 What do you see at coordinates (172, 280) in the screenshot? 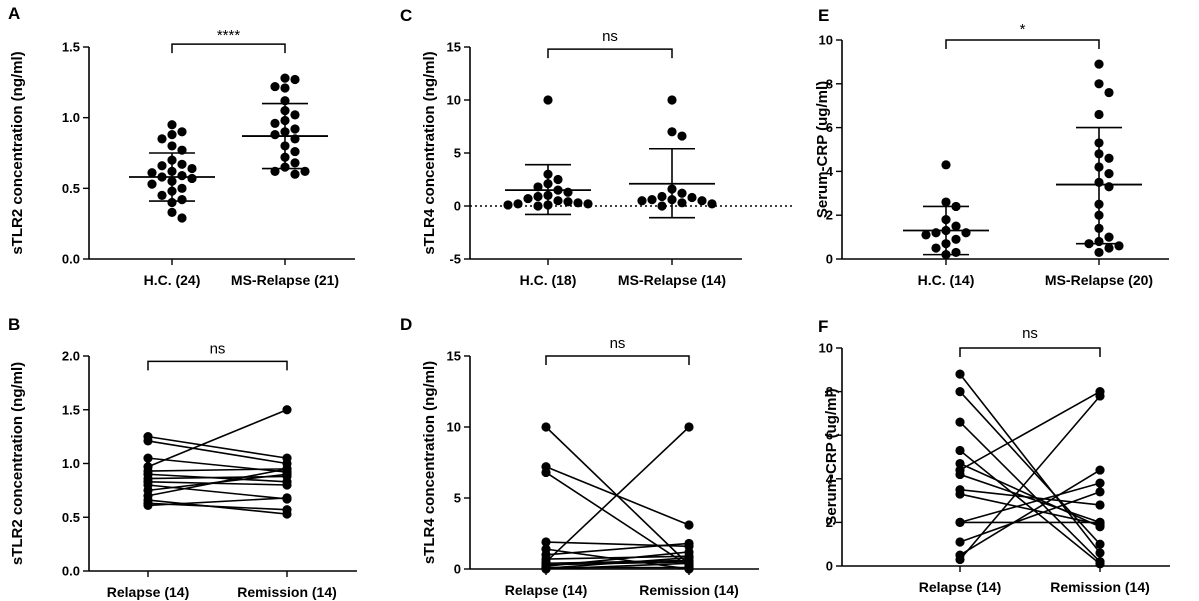
I see `x-category-label: H.C. (24)` at bounding box center [172, 280].